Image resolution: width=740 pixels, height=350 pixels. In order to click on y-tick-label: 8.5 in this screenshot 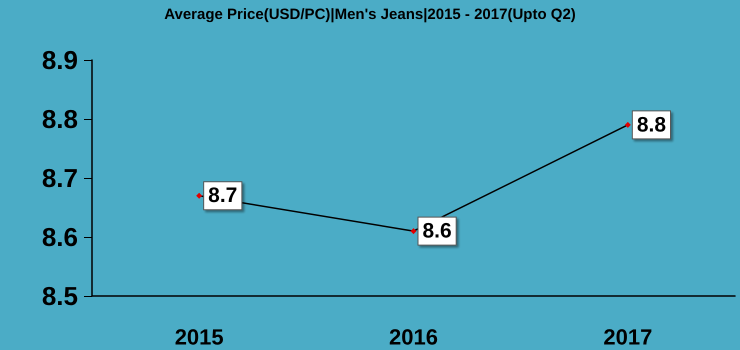, I will do `click(60, 296)`.